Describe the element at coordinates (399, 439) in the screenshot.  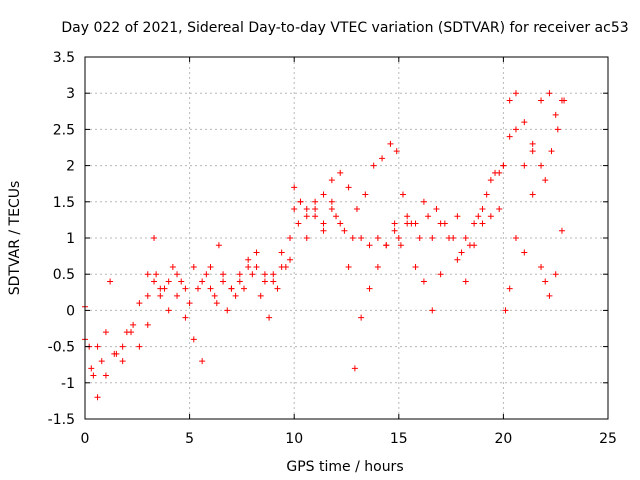
I see `x-tick-label: 15` at that location.